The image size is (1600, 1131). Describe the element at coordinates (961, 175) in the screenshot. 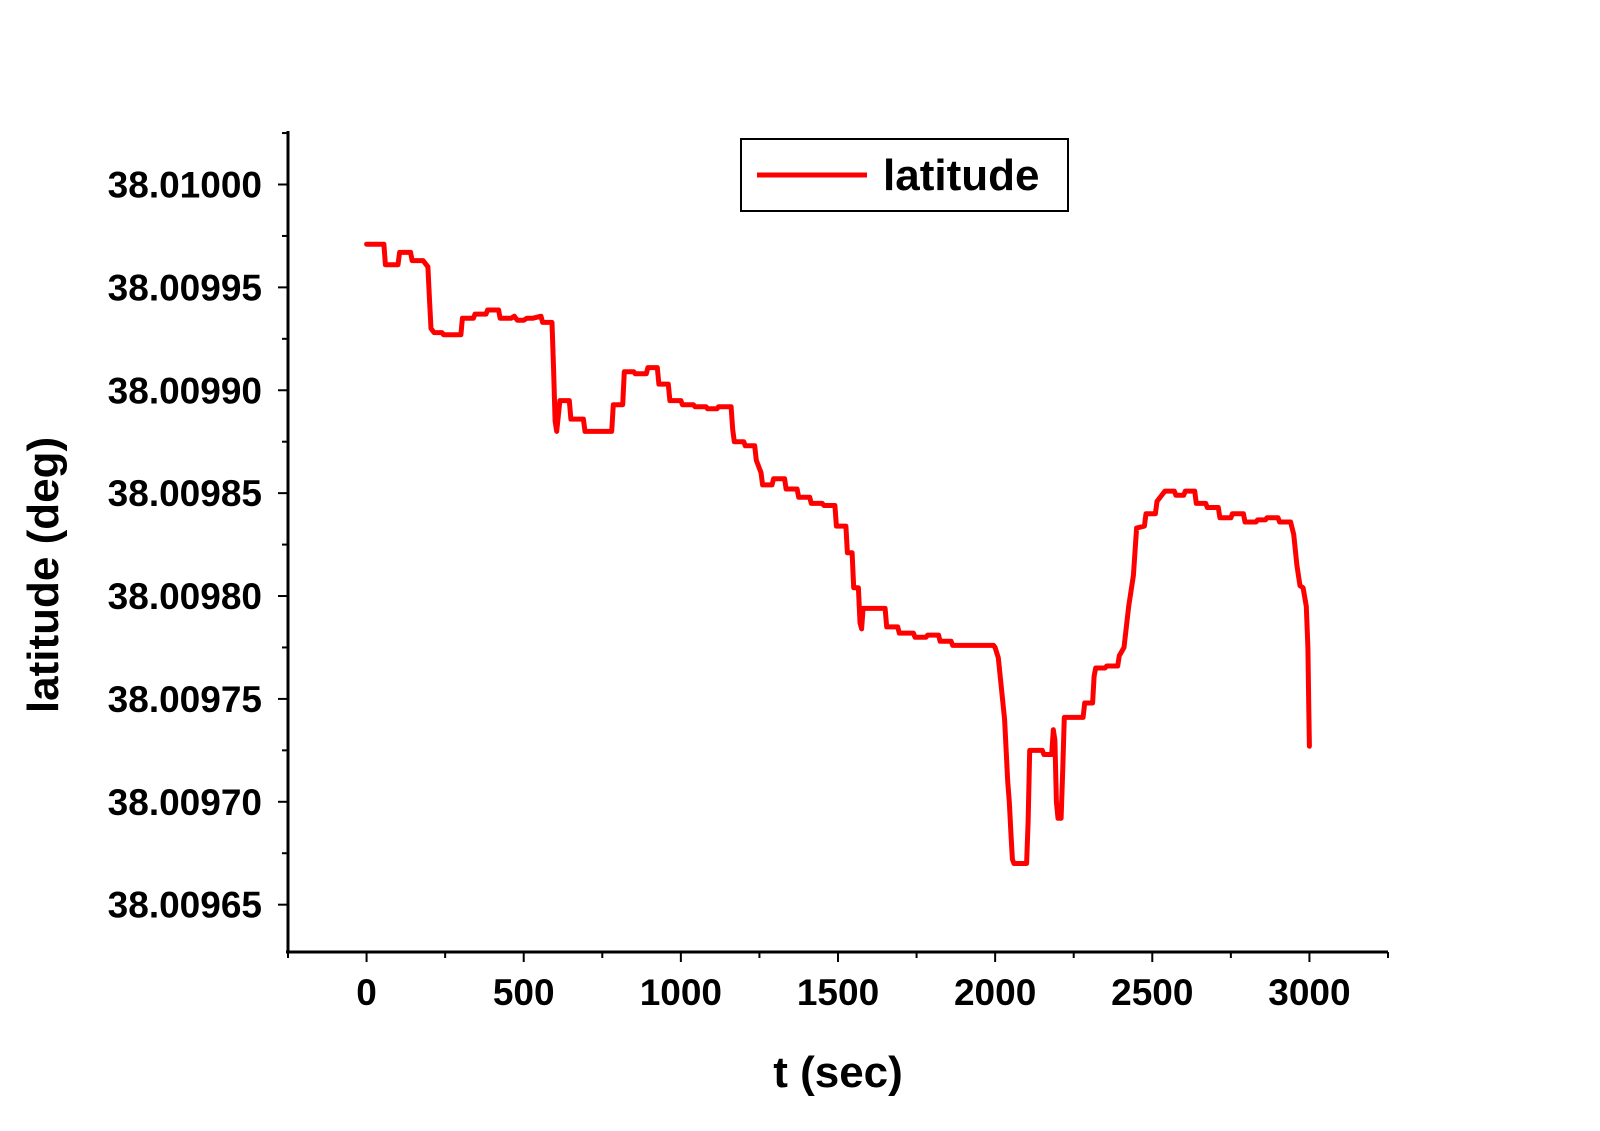

I see `legend-label-latitude: latitude` at that location.